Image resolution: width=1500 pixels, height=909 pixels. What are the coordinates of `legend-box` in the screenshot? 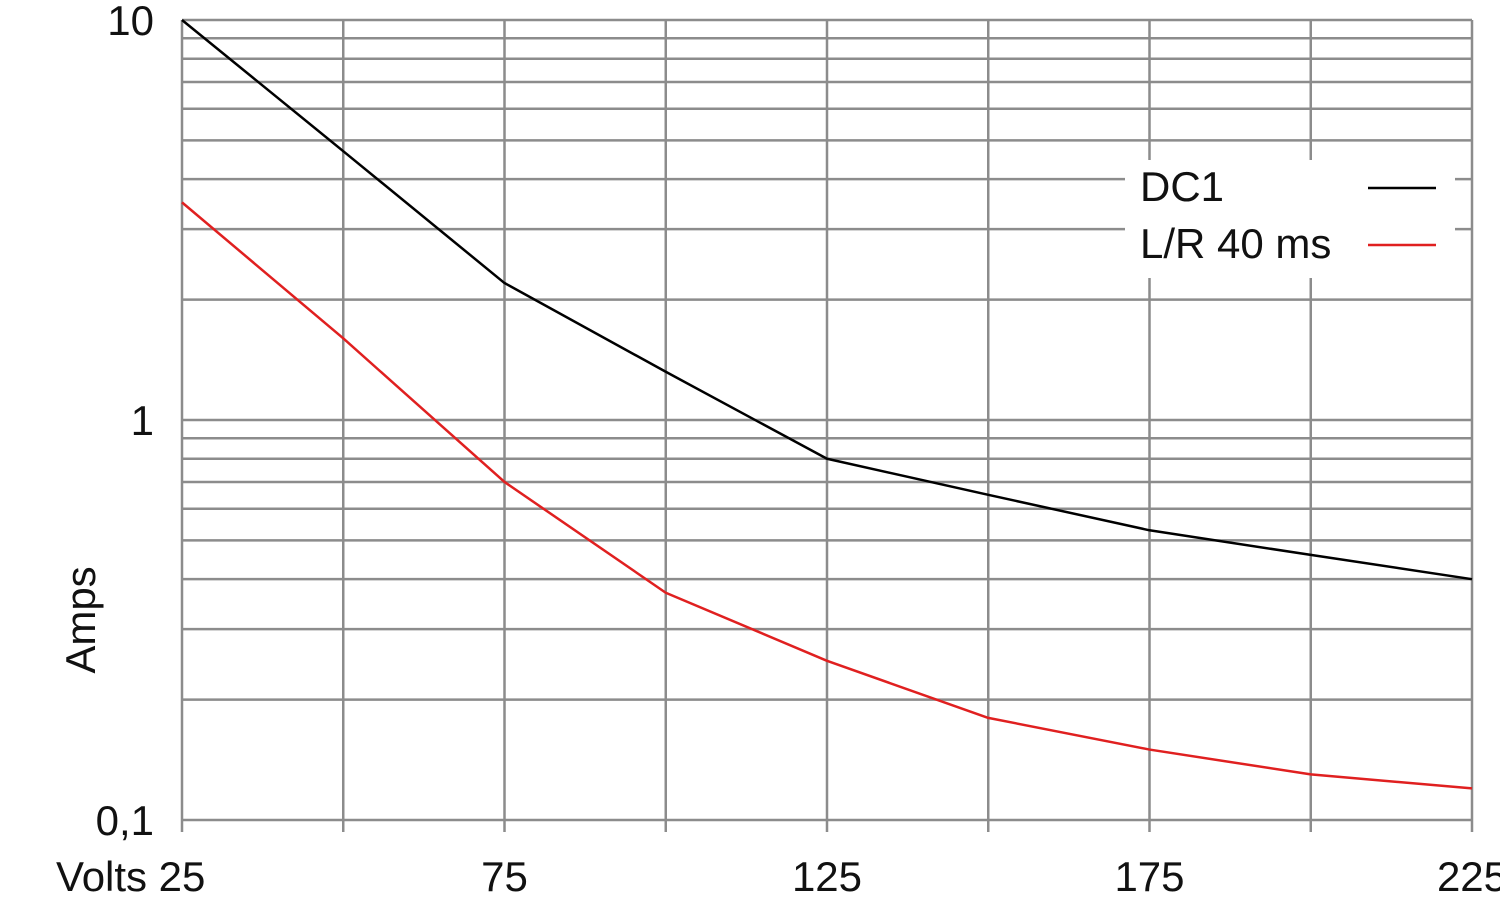 It's located at (1290, 219).